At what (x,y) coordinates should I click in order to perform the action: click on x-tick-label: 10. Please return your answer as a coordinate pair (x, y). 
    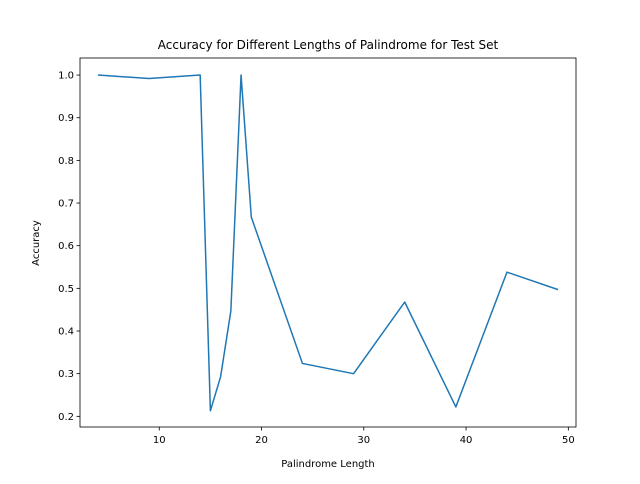
    Looking at the image, I should click on (159, 440).